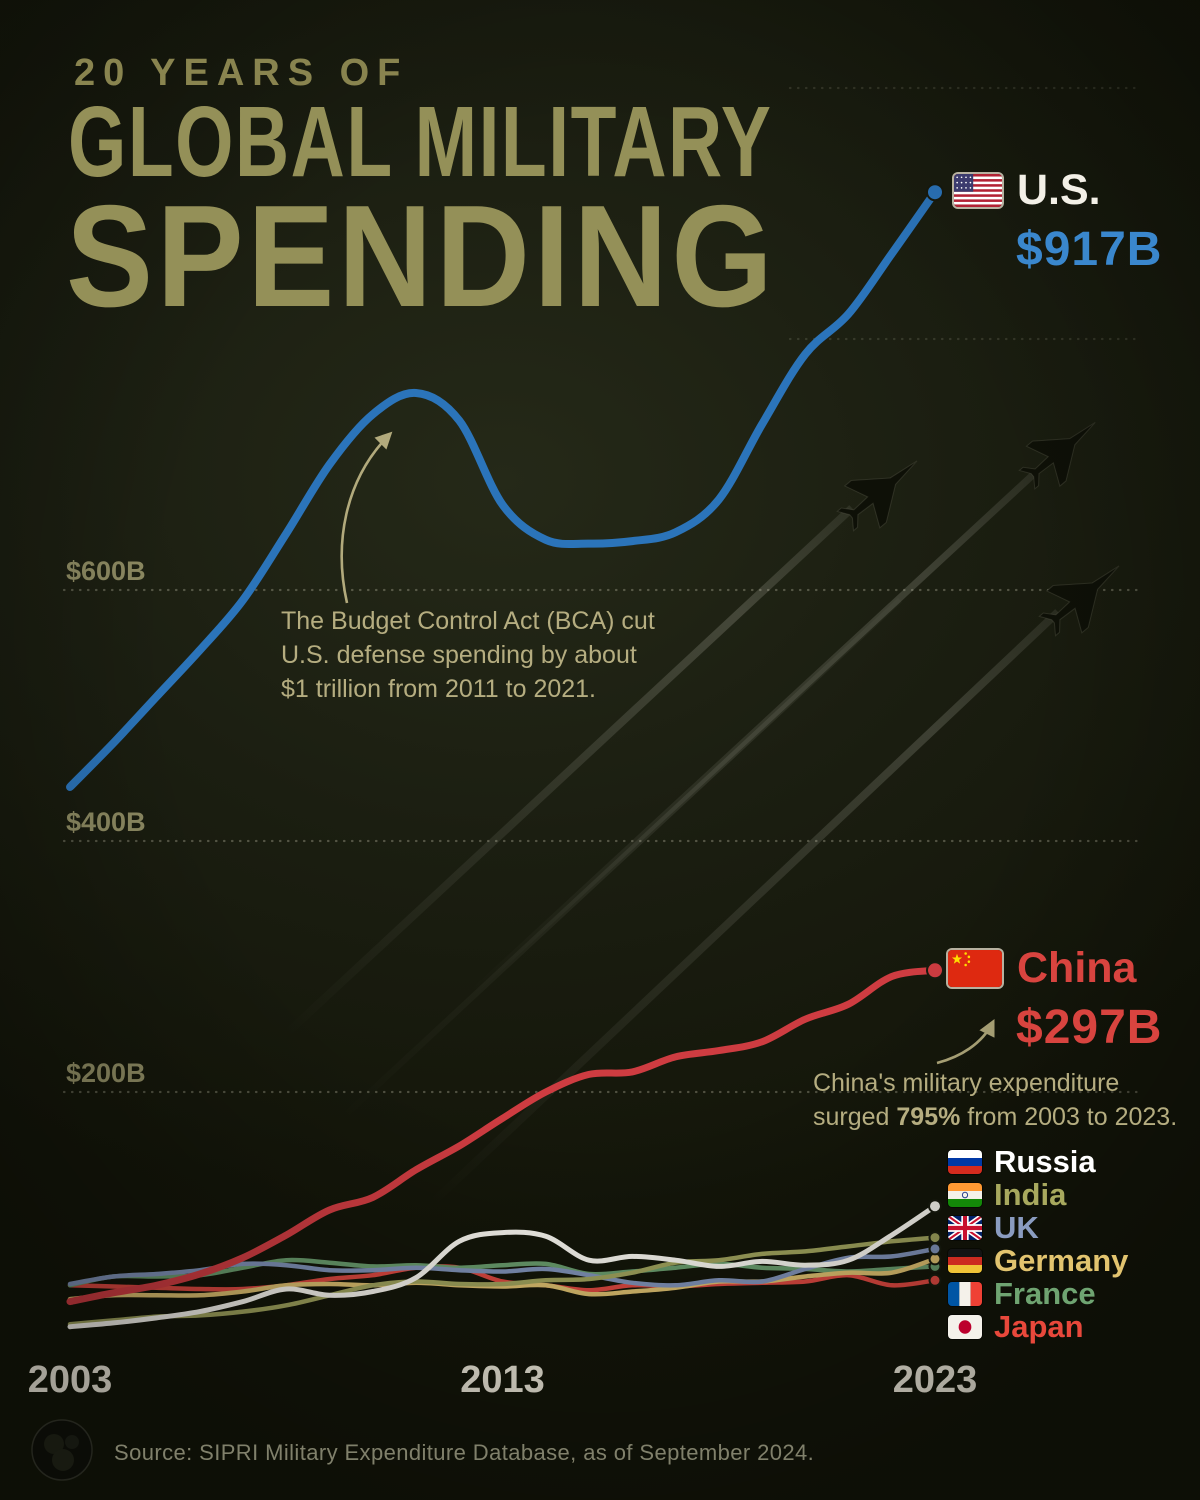  Describe the element at coordinates (1016, 1227) in the screenshot. I see `legend-label: UK` at that location.